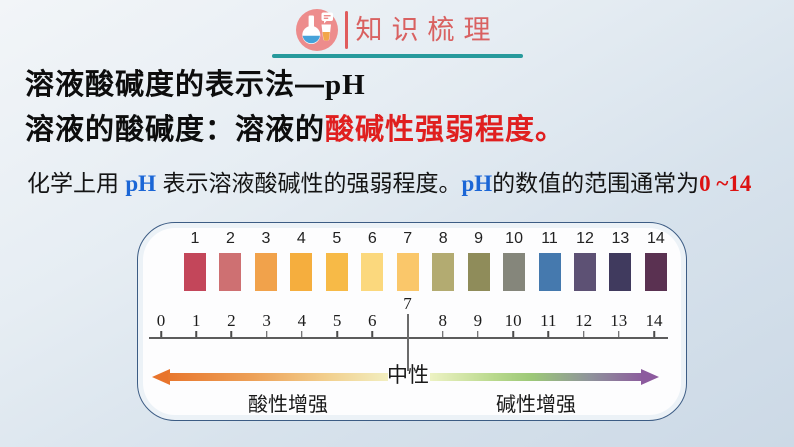 The image size is (794, 447). What do you see at coordinates (655, 238) in the screenshot?
I see `ph-strip-number: 14` at bounding box center [655, 238].